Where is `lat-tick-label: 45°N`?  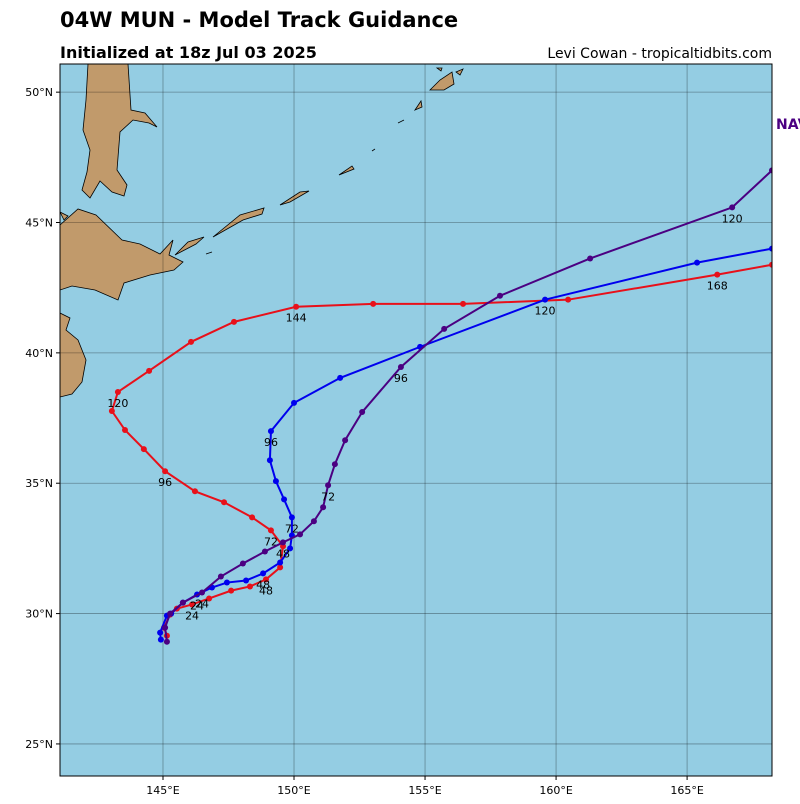
lat-tick-label: 45°N is located at coordinates (39, 223).